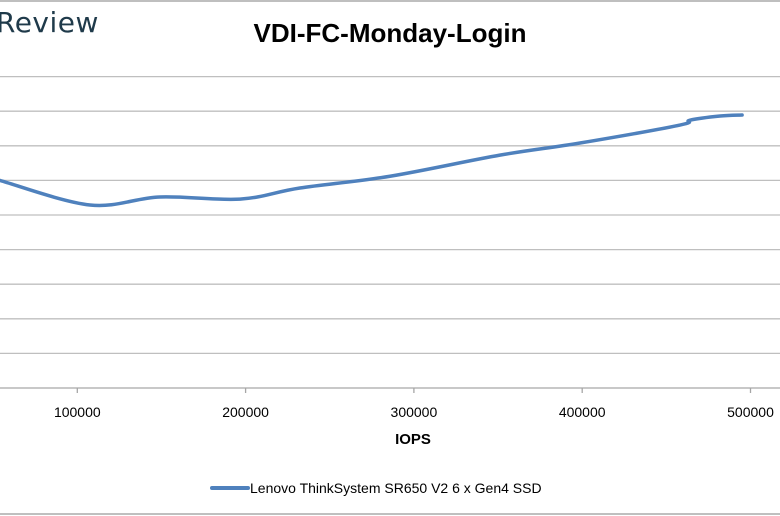 The image size is (780, 516). I want to click on x-tick-label: 500000, so click(750, 412).